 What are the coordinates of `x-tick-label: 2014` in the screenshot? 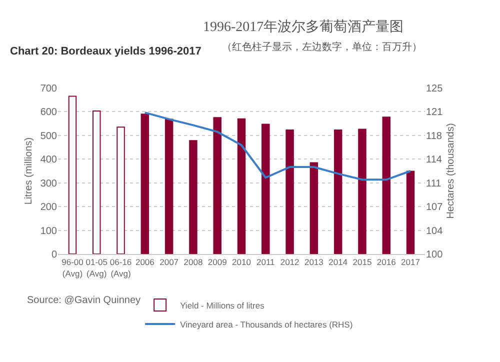 It's located at (338, 262).